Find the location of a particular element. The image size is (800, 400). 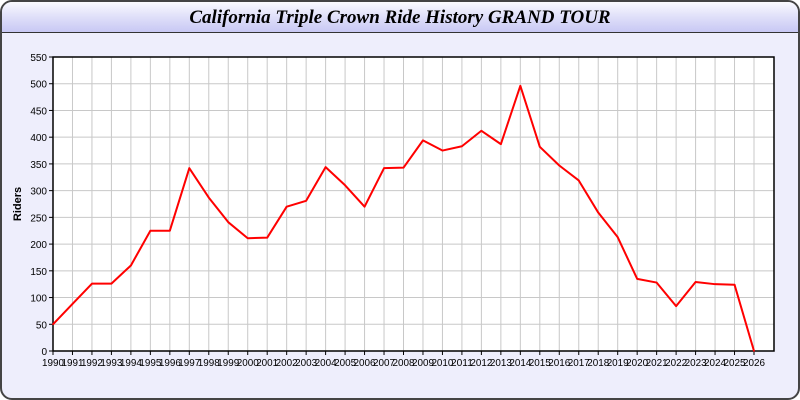

y-tick-label: 200 is located at coordinates (38, 245).